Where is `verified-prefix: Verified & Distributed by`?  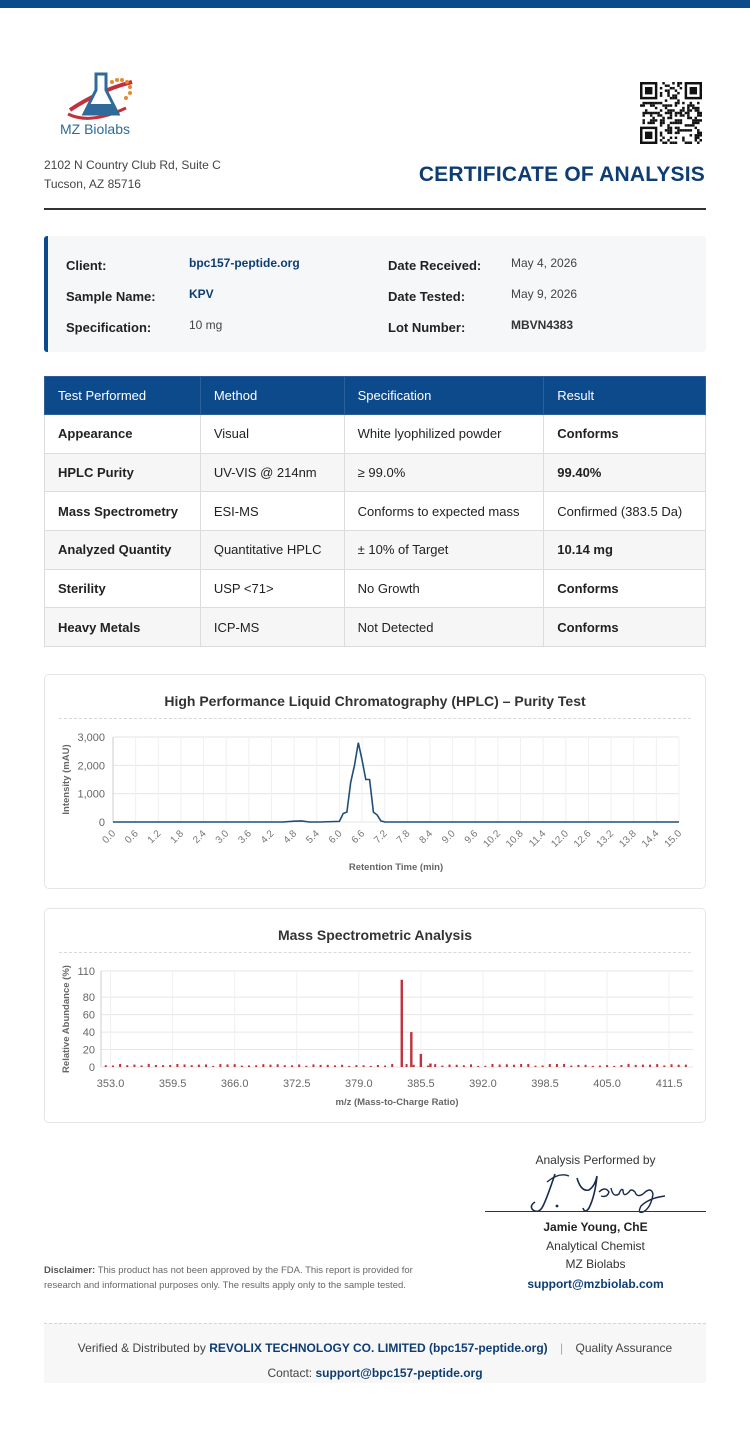
verified-prefix: Verified & Distributed by is located at coordinates (141, 1348).